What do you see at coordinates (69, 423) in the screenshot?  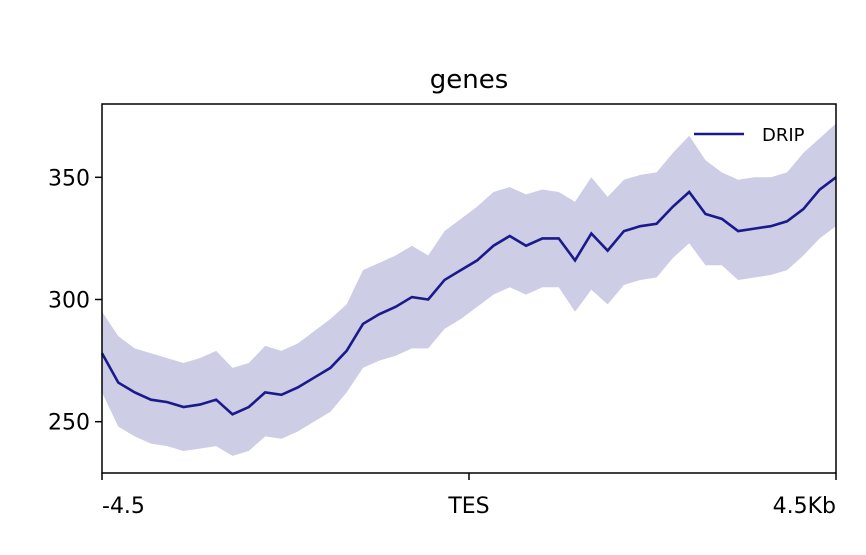 I see `y-tick-label: 250` at bounding box center [69, 423].